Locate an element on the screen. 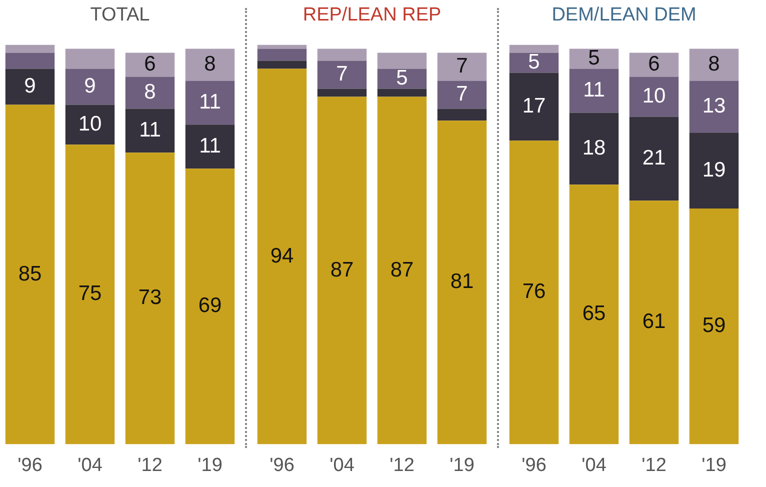  data-label: 17 is located at coordinates (534, 106).